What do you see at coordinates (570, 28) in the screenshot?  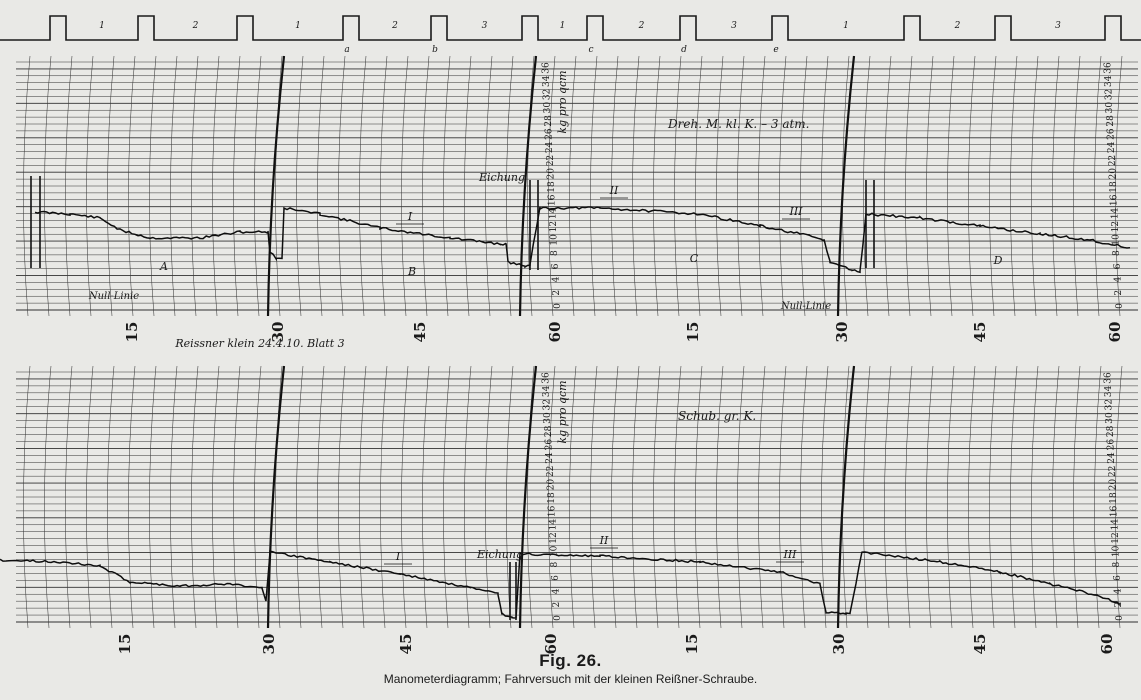 I see `timeline-pulse-line` at bounding box center [570, 28].